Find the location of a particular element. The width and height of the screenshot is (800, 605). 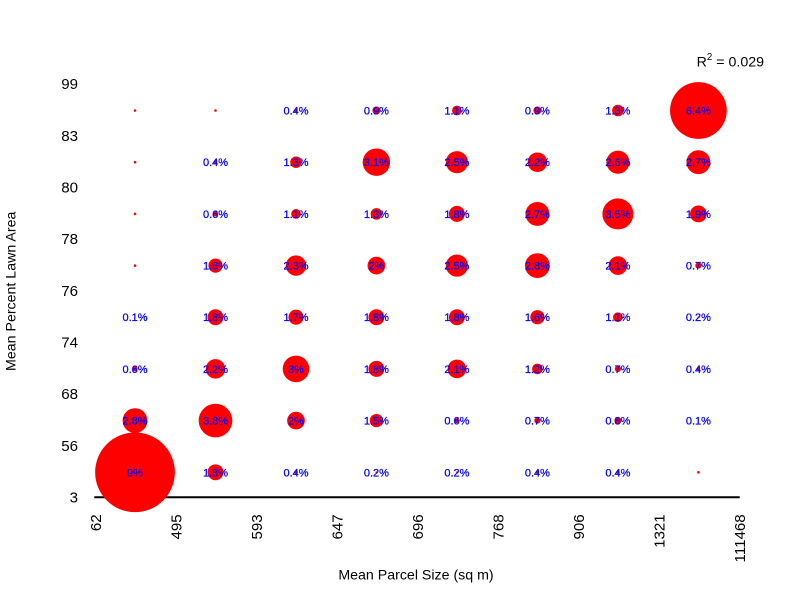

svg-text: 99 is located at coordinates (69, 84).